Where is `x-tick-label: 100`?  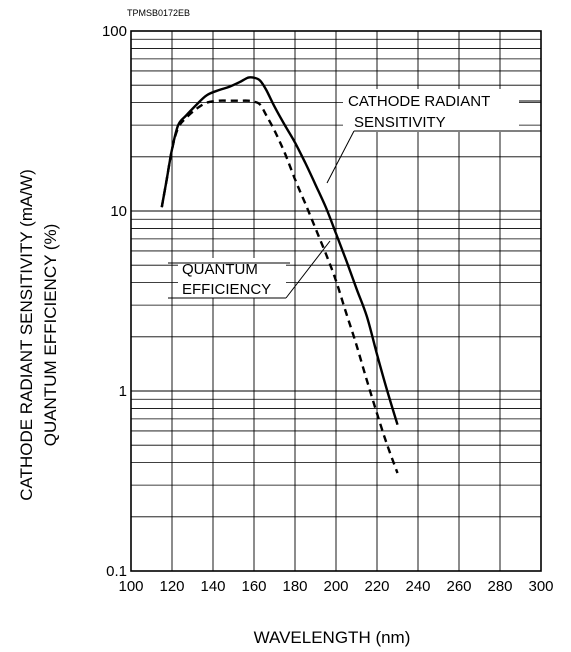 x-tick-label: 100 is located at coordinates (130, 586).